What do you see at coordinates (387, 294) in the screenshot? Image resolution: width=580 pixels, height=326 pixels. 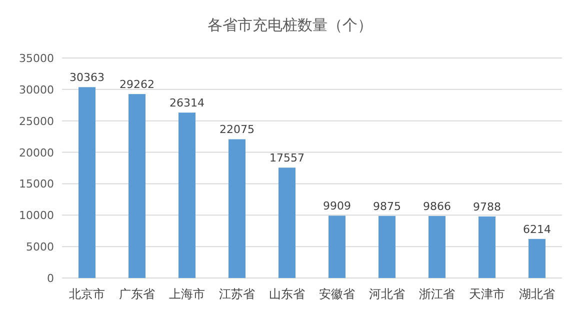 I see `x-tick-label: 河北省` at bounding box center [387, 294].